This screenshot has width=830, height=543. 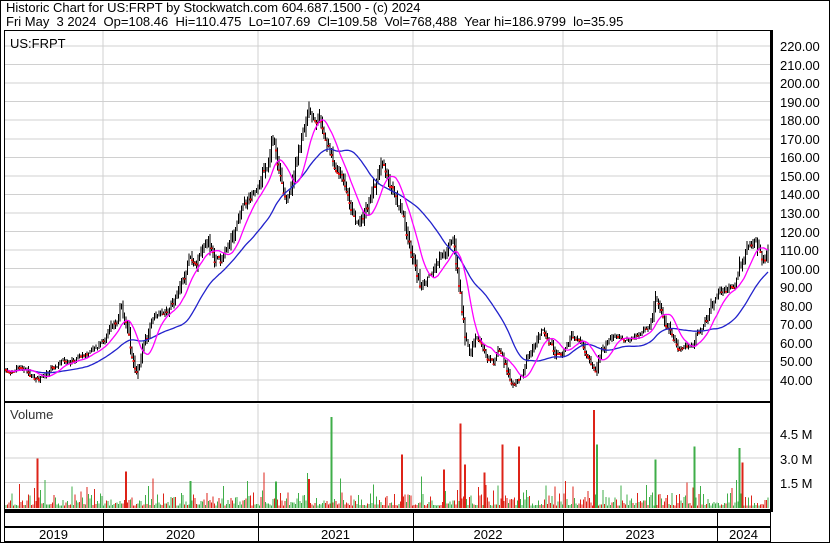 What do you see at coordinates (796, 459) in the screenshot?
I see `volume-tick-label: 3.0 M` at bounding box center [796, 459].